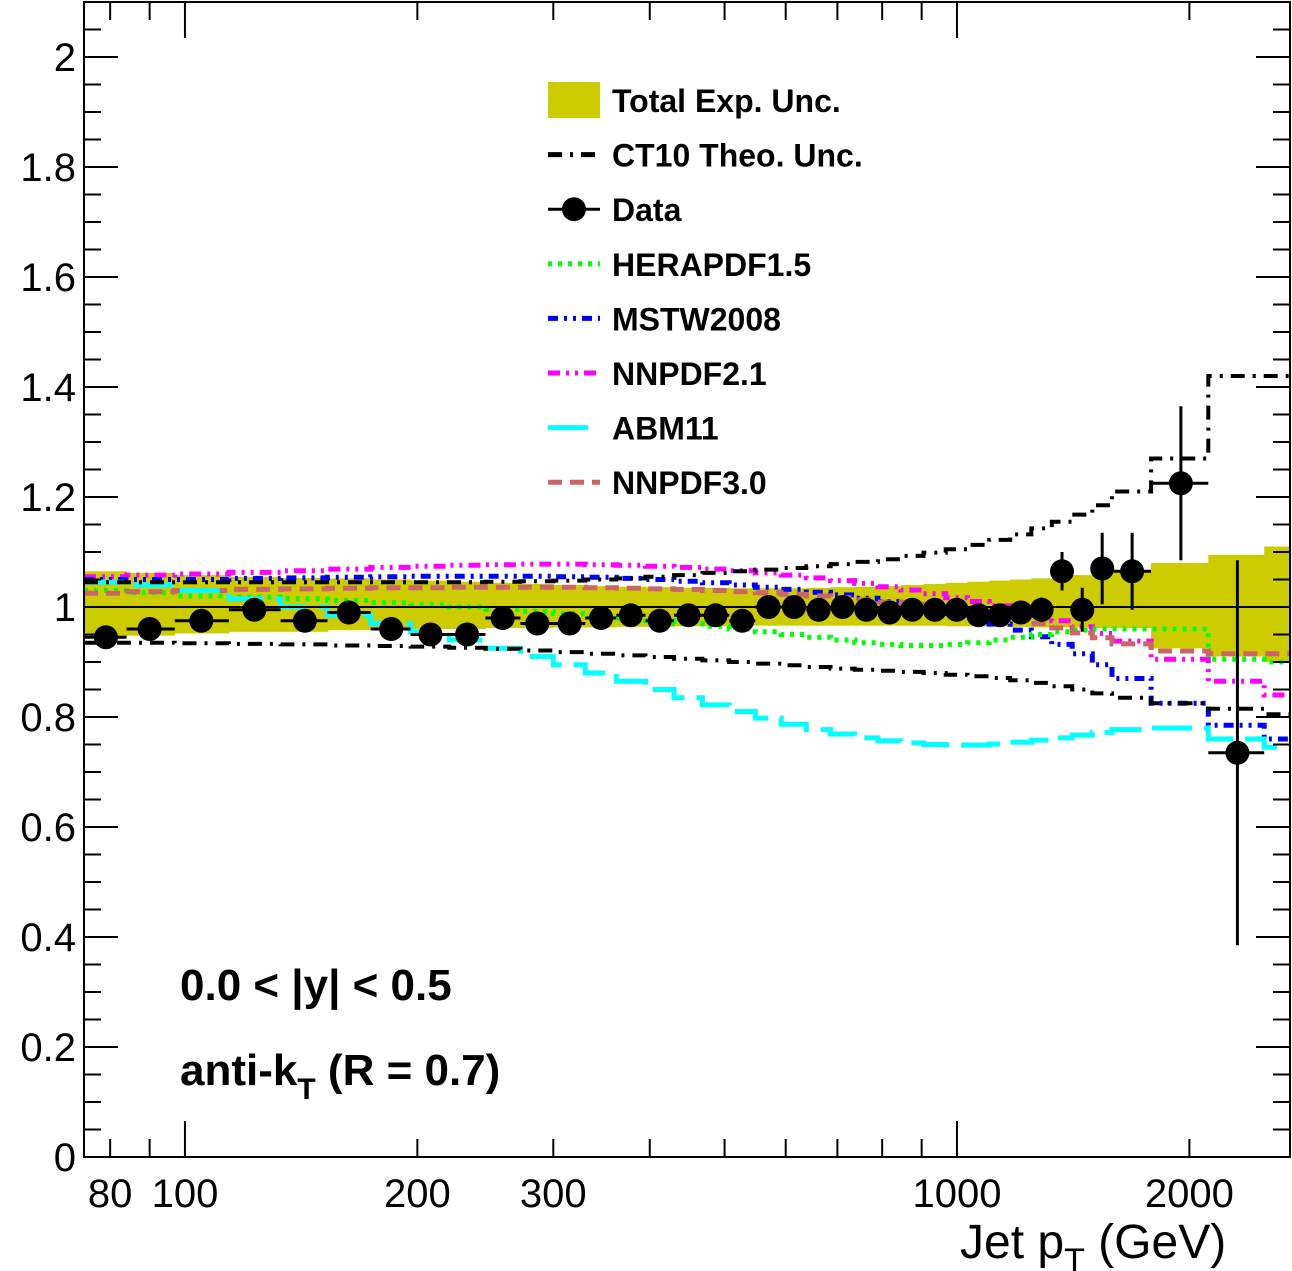 Image resolution: width=1292 pixels, height=1271 pixels. What do you see at coordinates (689, 374) in the screenshot?
I see `legend-label: NNPDF2.1` at bounding box center [689, 374].